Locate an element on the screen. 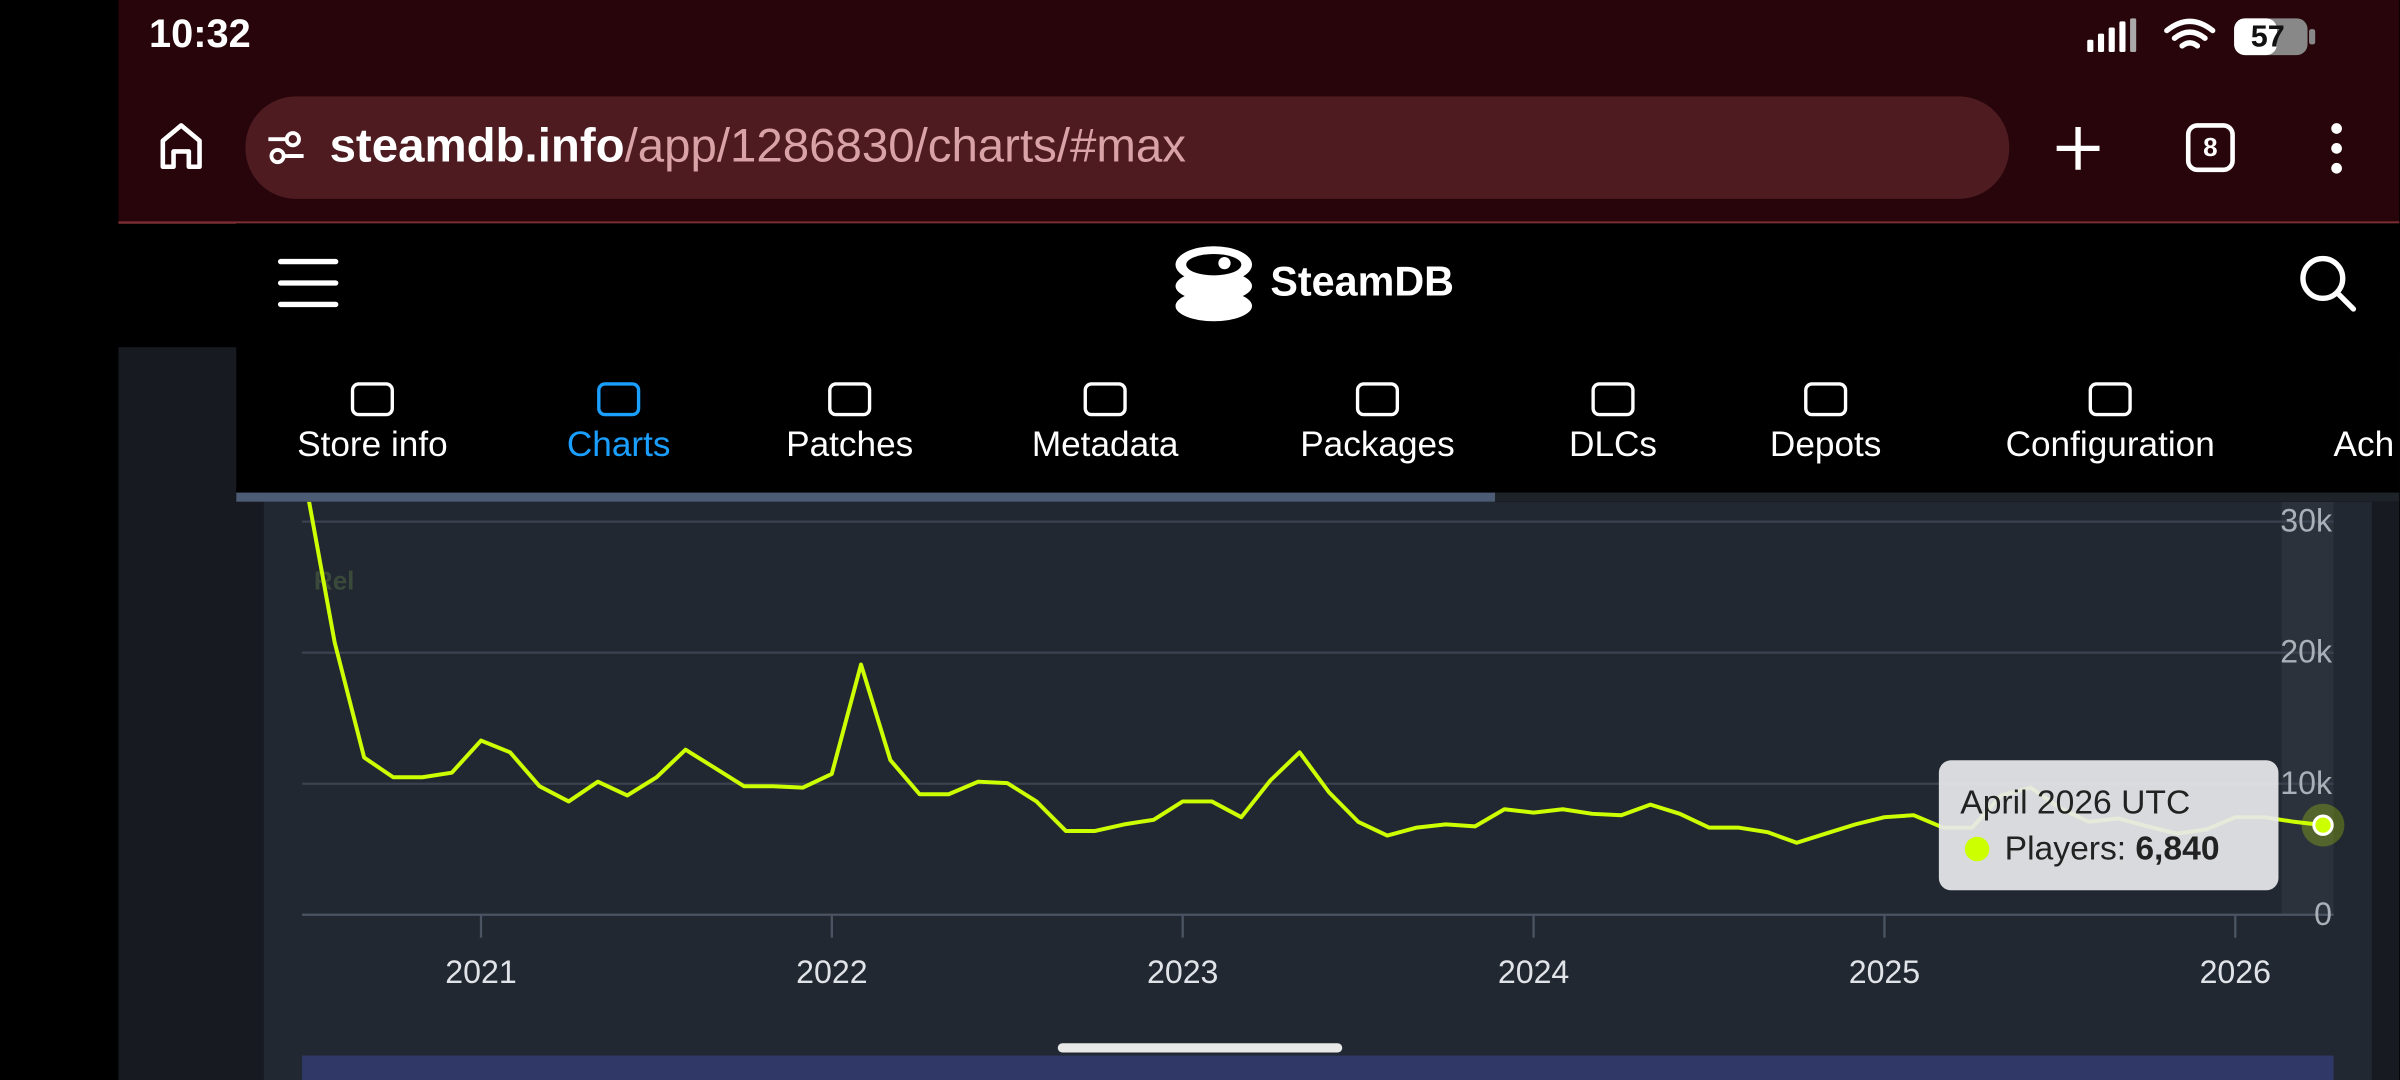 The height and width of the screenshot is (1080, 2400). x-tick-label: 2022 is located at coordinates (831, 972).